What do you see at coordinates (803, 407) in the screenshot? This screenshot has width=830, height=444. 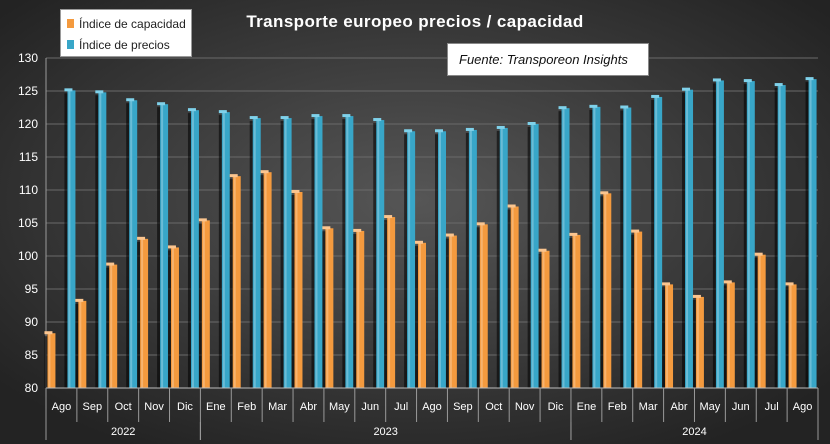 I see `x-tick-label-24: Ago` at bounding box center [803, 407].